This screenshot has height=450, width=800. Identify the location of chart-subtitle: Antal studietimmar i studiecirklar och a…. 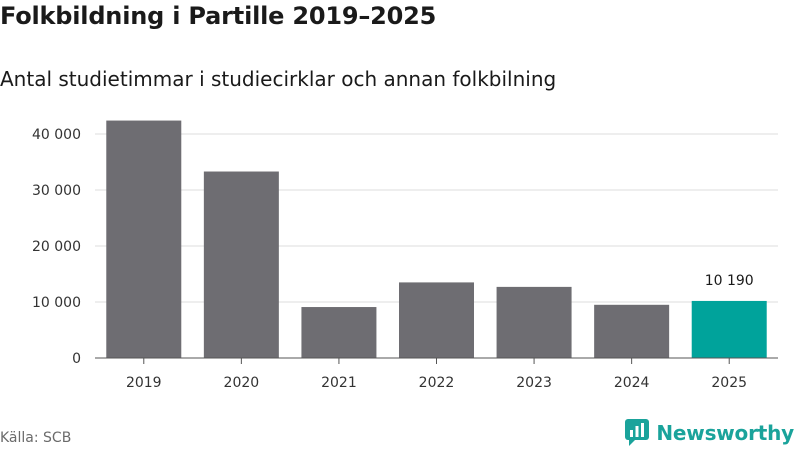
(278, 79).